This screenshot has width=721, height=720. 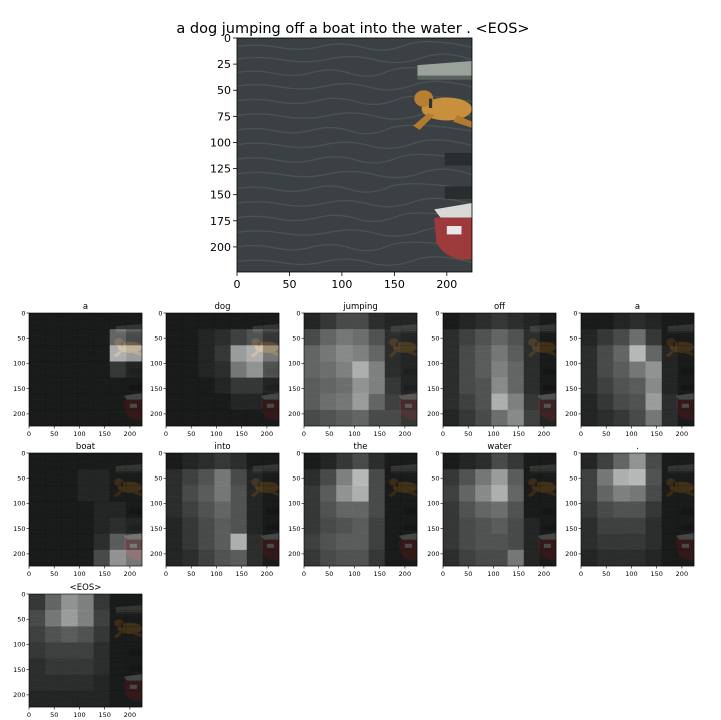 What do you see at coordinates (19, 695) in the screenshot?
I see `panel-ytick-label: 200` at bounding box center [19, 695].